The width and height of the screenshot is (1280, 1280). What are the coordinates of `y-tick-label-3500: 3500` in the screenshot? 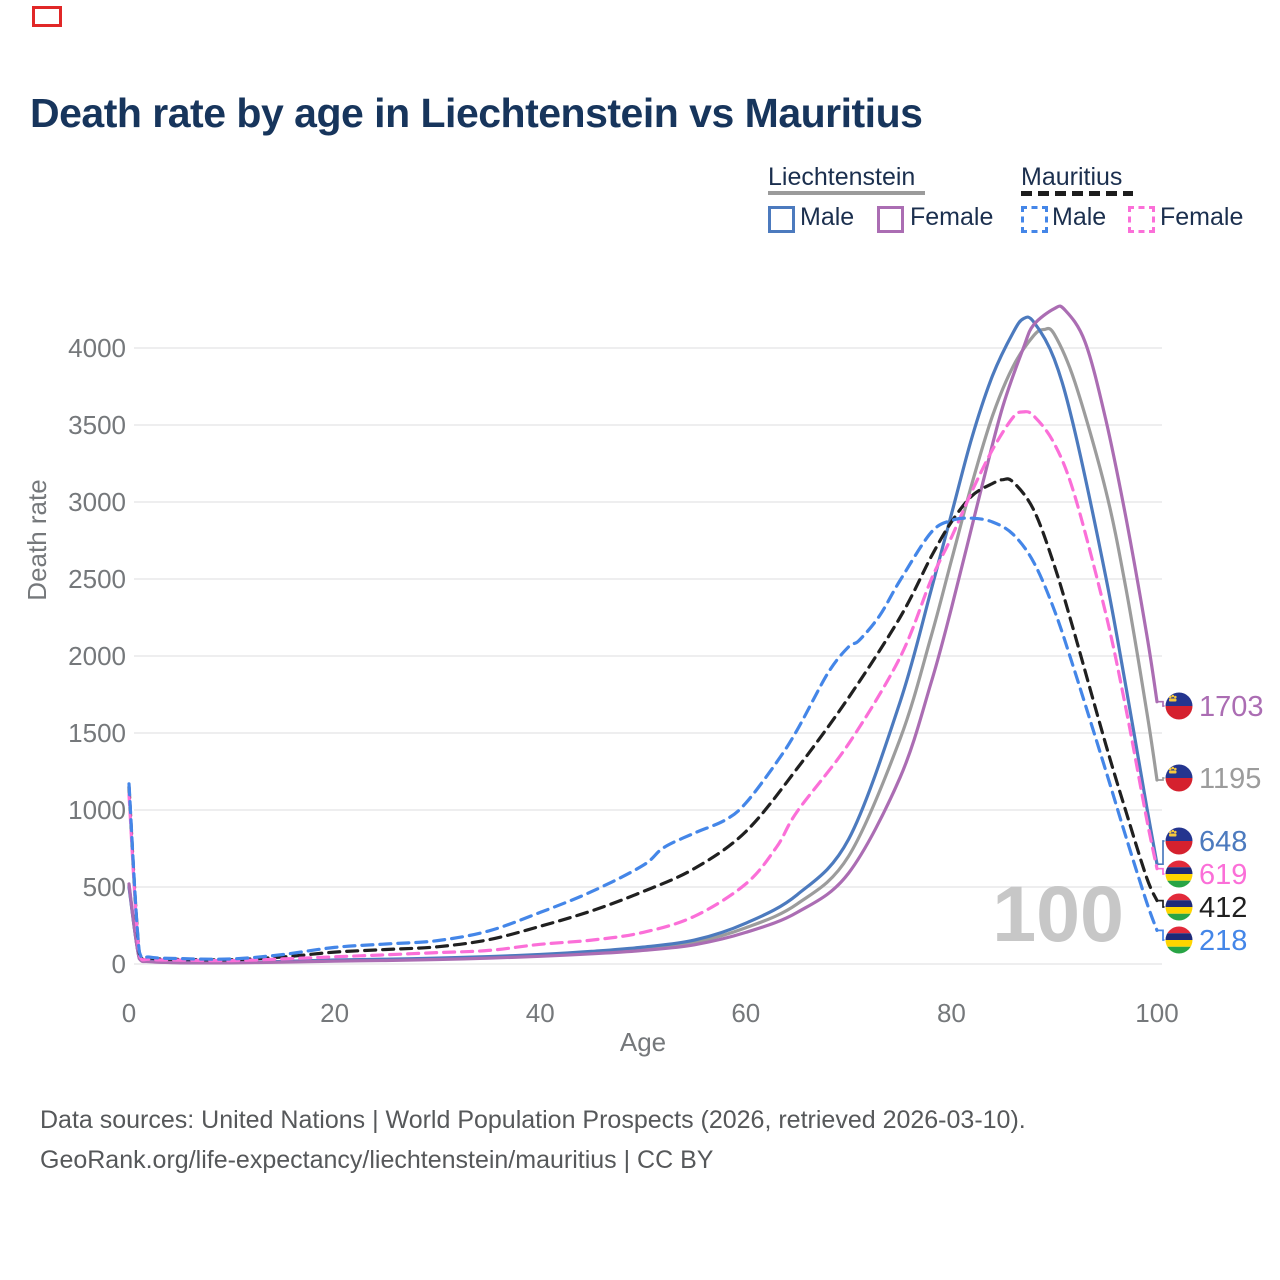 It's located at (97, 425).